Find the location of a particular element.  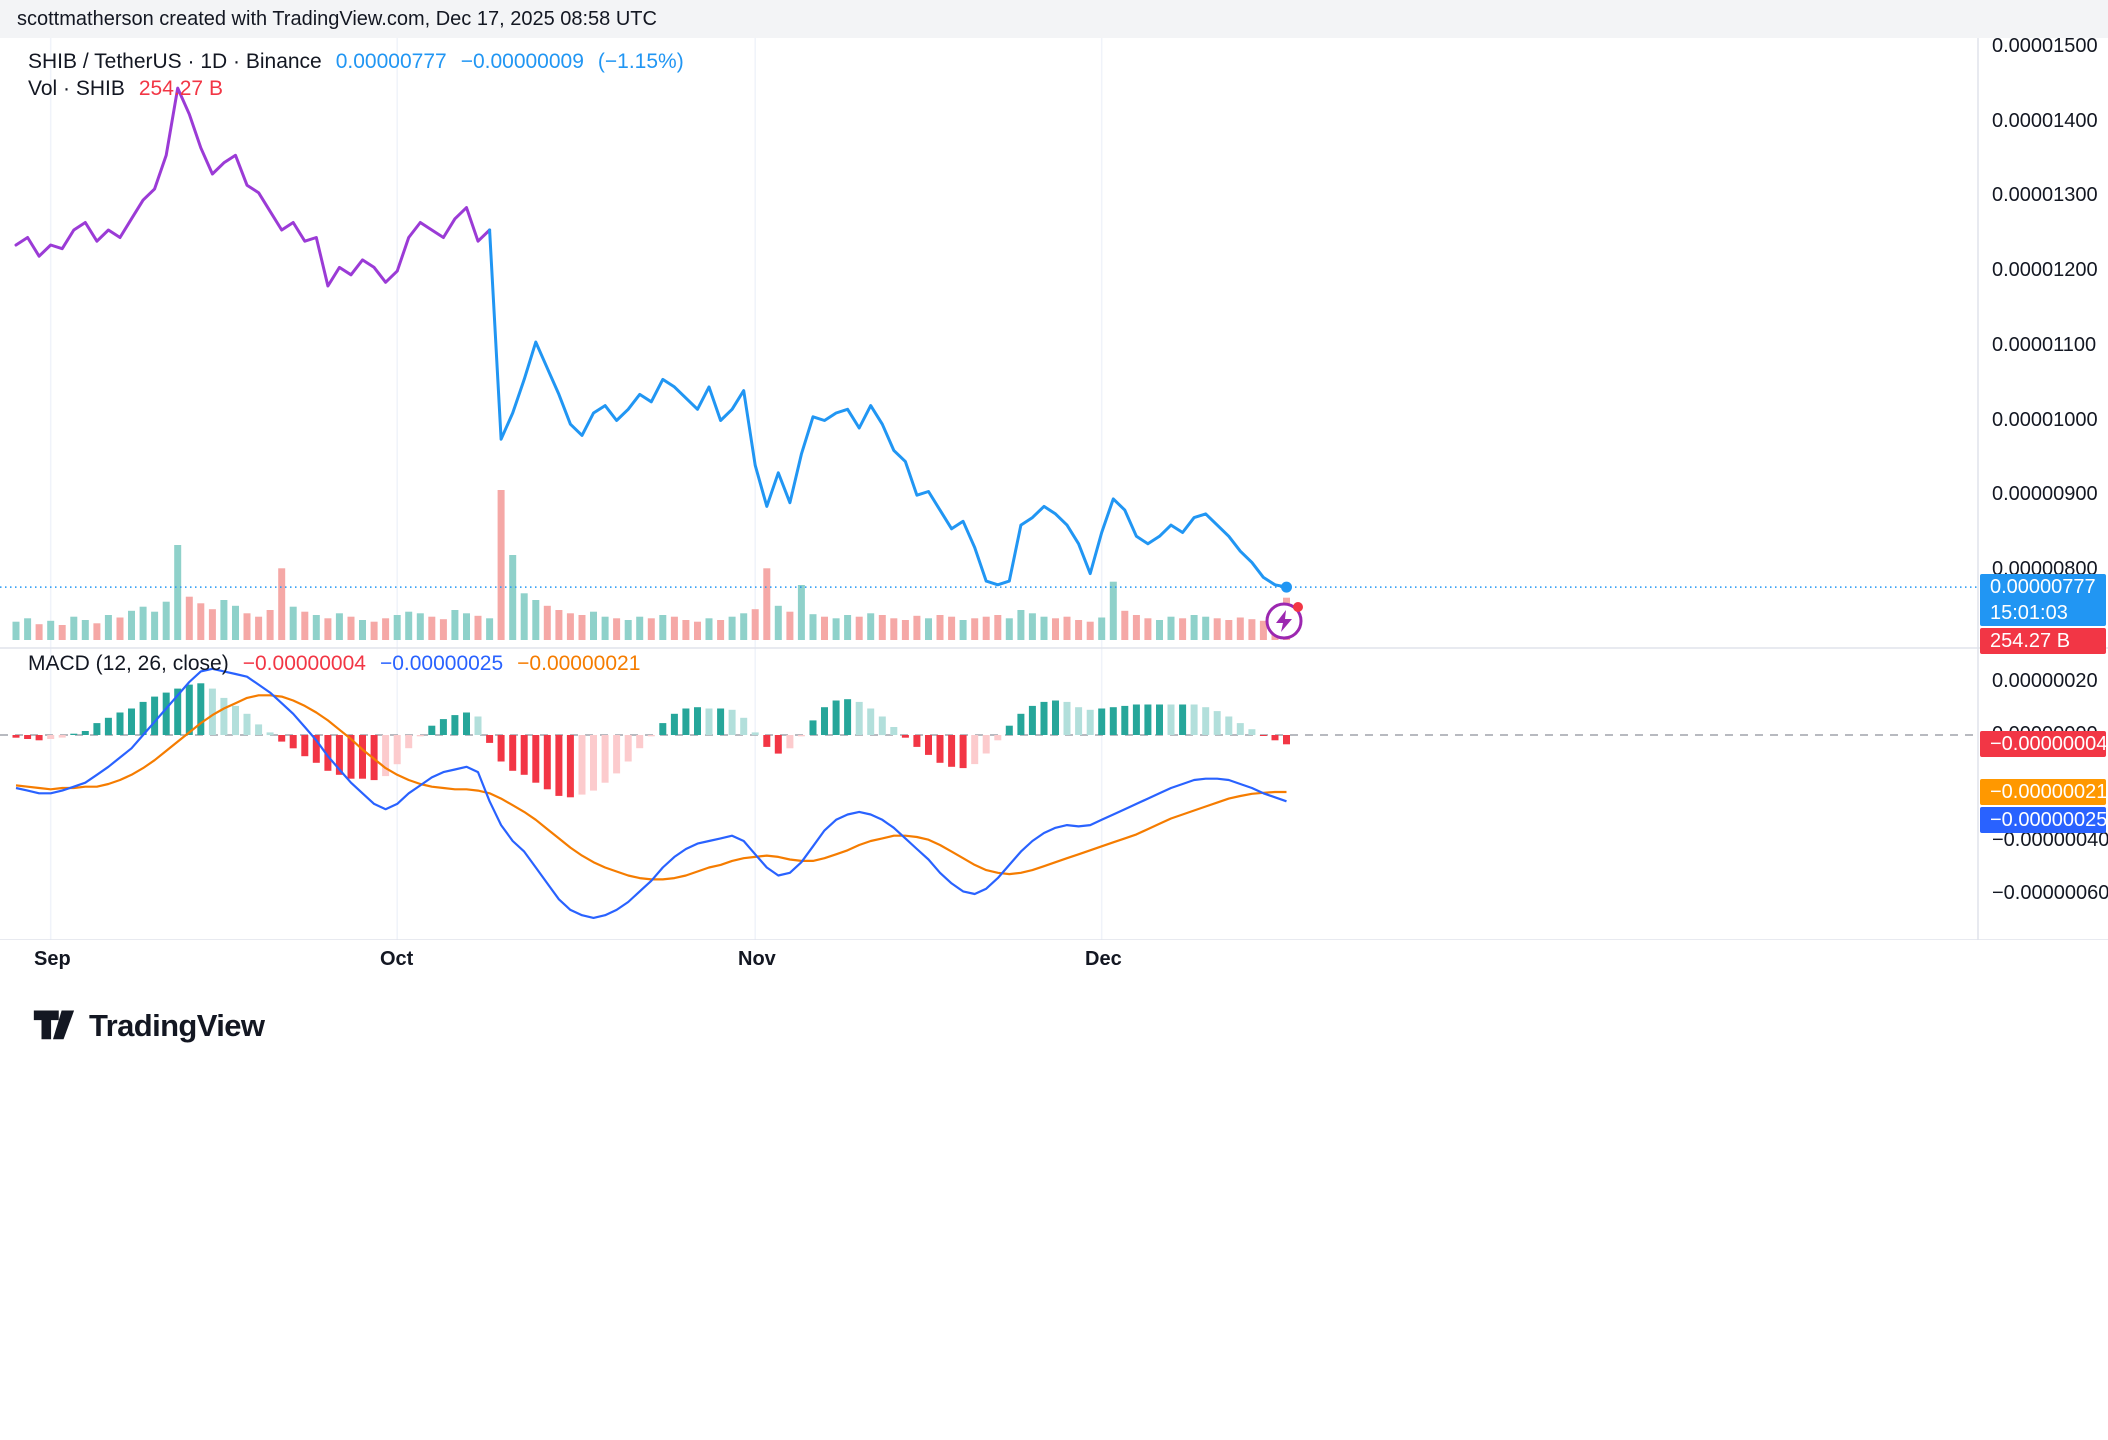

price-axis-label: 0.00001500 is located at coordinates (2045, 46).